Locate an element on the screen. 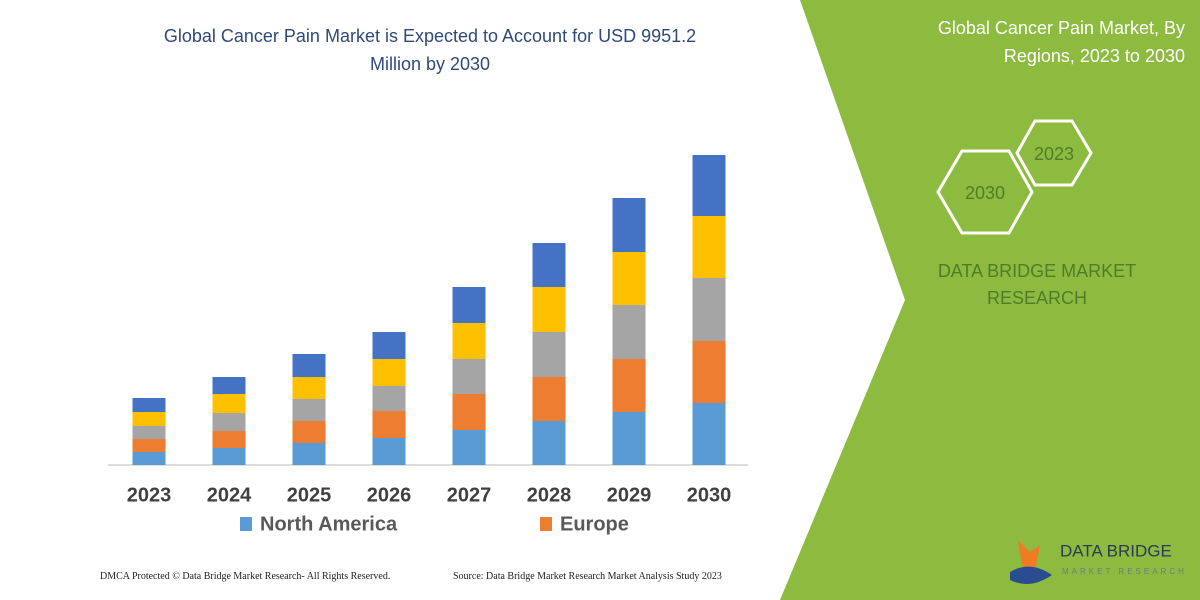  logo-tagline: MARKET RESEARCH is located at coordinates (1124, 571).